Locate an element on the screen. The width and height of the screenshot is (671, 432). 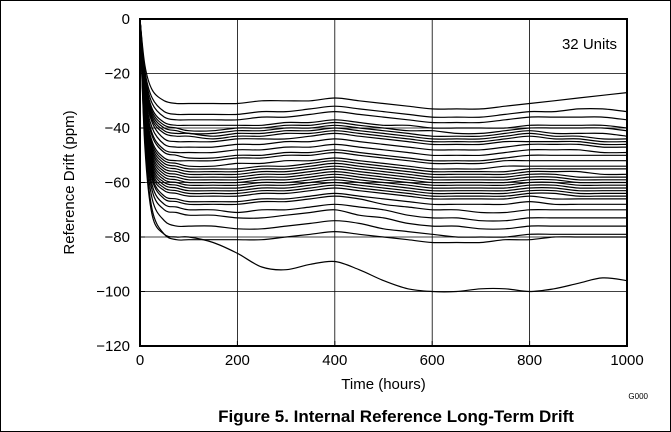
y-tick-label: −60 is located at coordinates (117, 183).